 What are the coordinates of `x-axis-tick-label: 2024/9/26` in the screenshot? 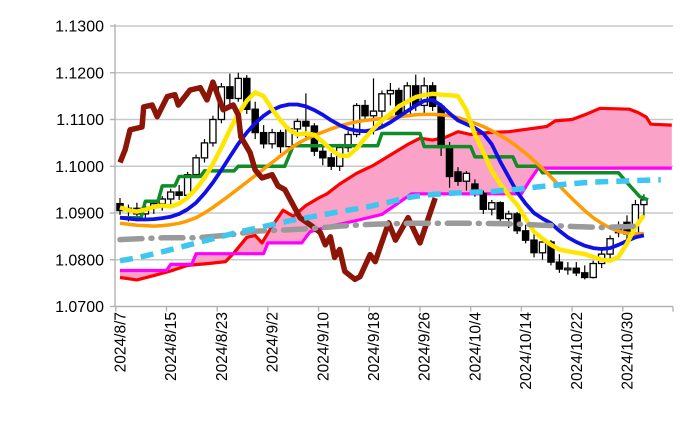 It's located at (425, 346).